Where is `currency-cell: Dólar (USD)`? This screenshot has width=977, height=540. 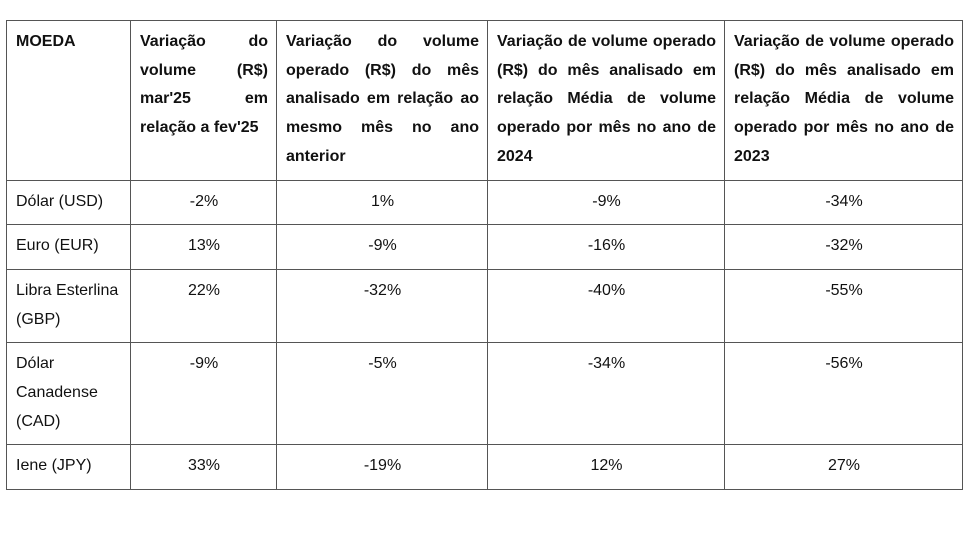 currency-cell: Dólar (USD) is located at coordinates (68, 202).